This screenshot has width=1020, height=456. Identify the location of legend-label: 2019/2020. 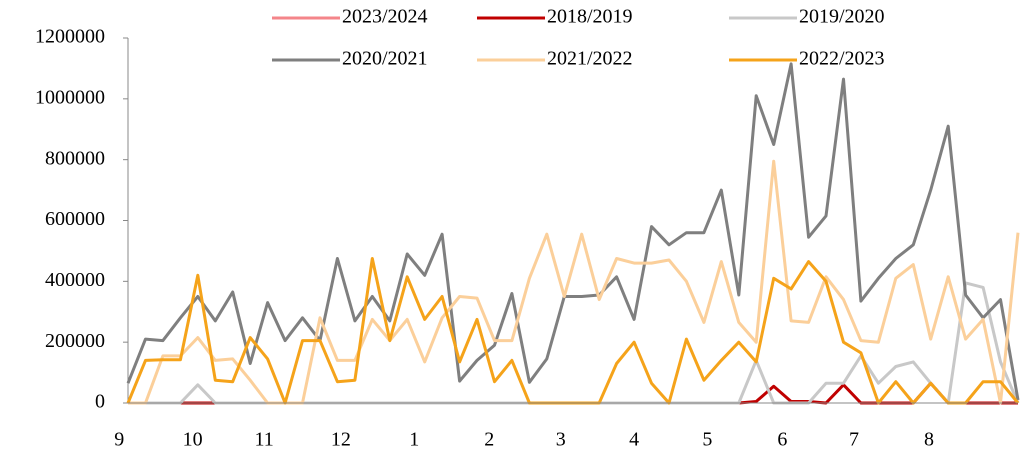
(842, 17).